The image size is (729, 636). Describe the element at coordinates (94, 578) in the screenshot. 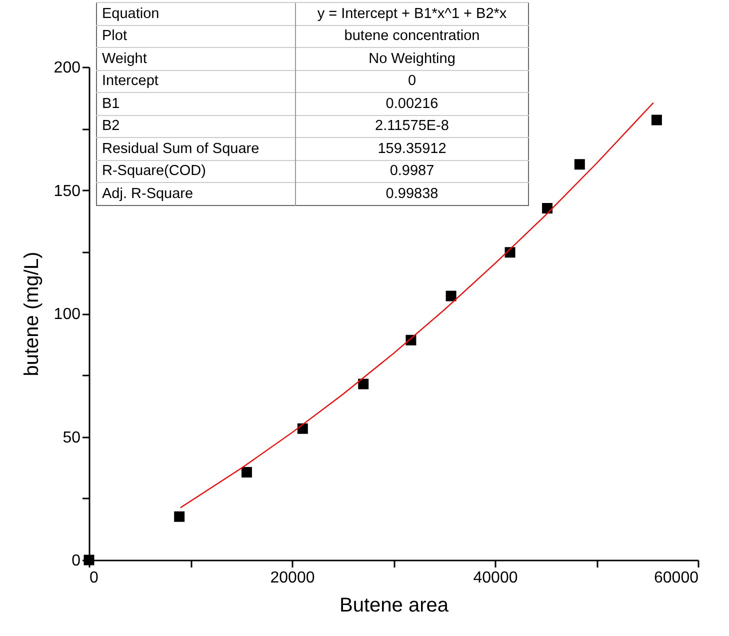

I see `x-tick-label: 0` at that location.